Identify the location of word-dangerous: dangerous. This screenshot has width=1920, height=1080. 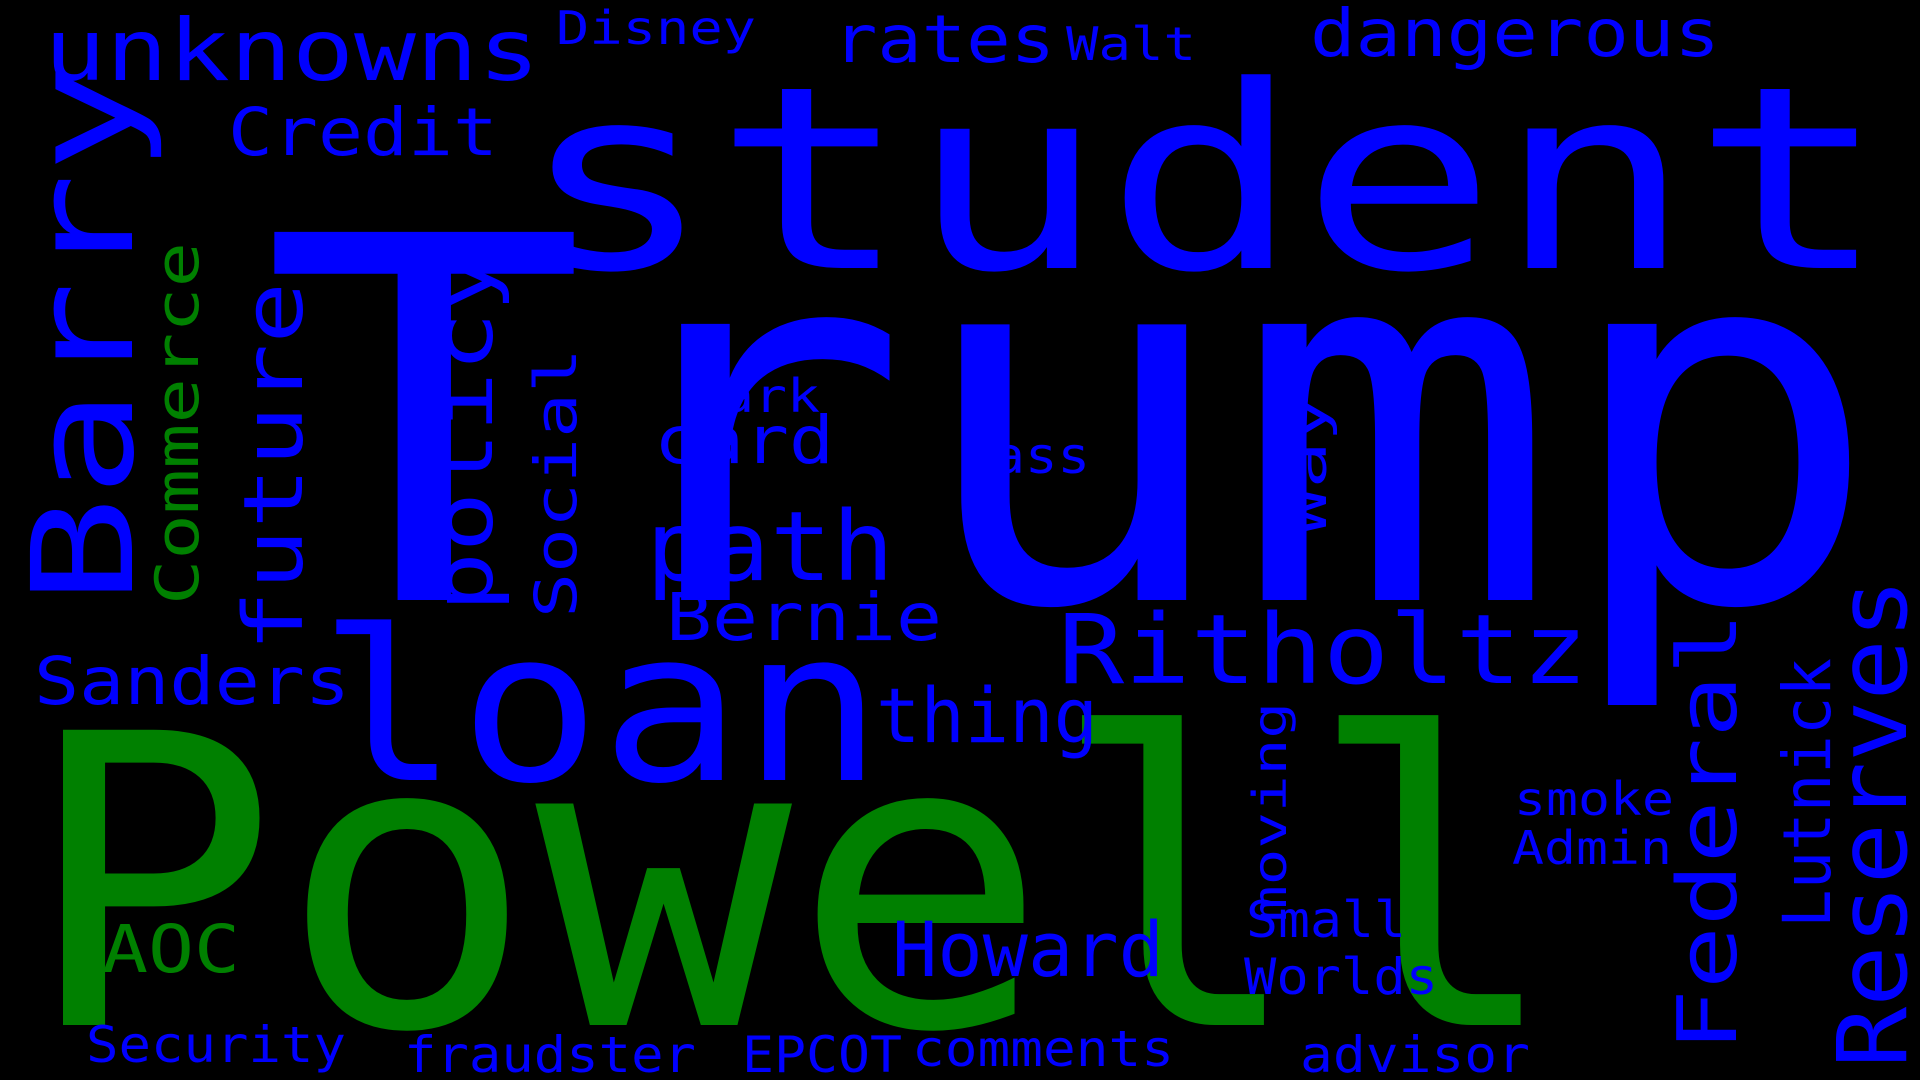
(1515, 36).